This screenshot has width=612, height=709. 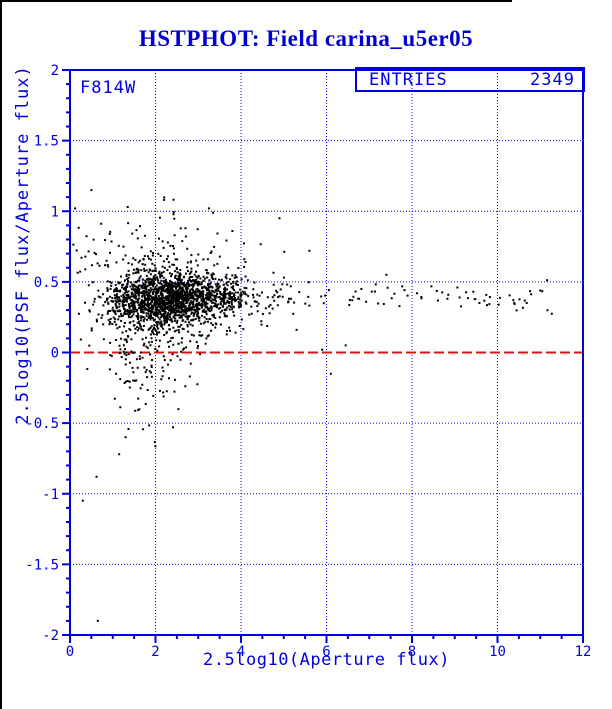 What do you see at coordinates (50, 495) in the screenshot?
I see `y-tick-label: -1` at bounding box center [50, 495].